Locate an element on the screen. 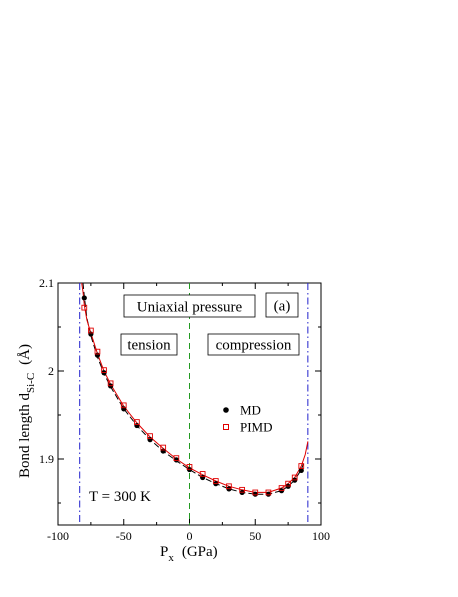 The width and height of the screenshot is (458, 597). x-tick-label: 50 is located at coordinates (255, 536).